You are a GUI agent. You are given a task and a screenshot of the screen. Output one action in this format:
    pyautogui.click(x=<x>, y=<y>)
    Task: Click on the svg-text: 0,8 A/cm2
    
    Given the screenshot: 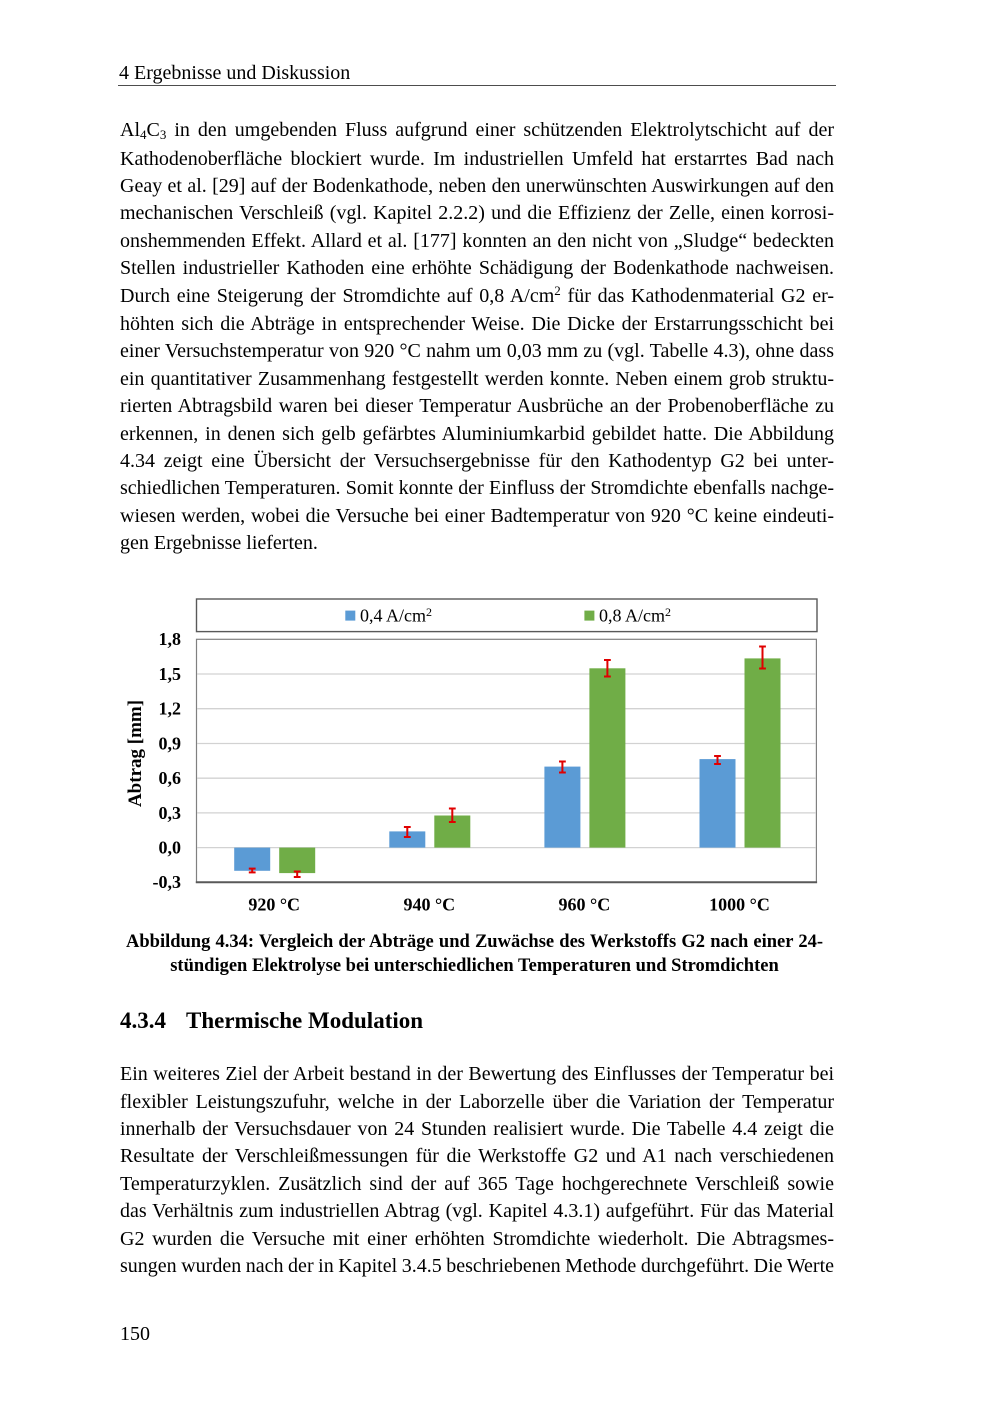 What is the action you would take?
    pyautogui.click(x=635, y=615)
    